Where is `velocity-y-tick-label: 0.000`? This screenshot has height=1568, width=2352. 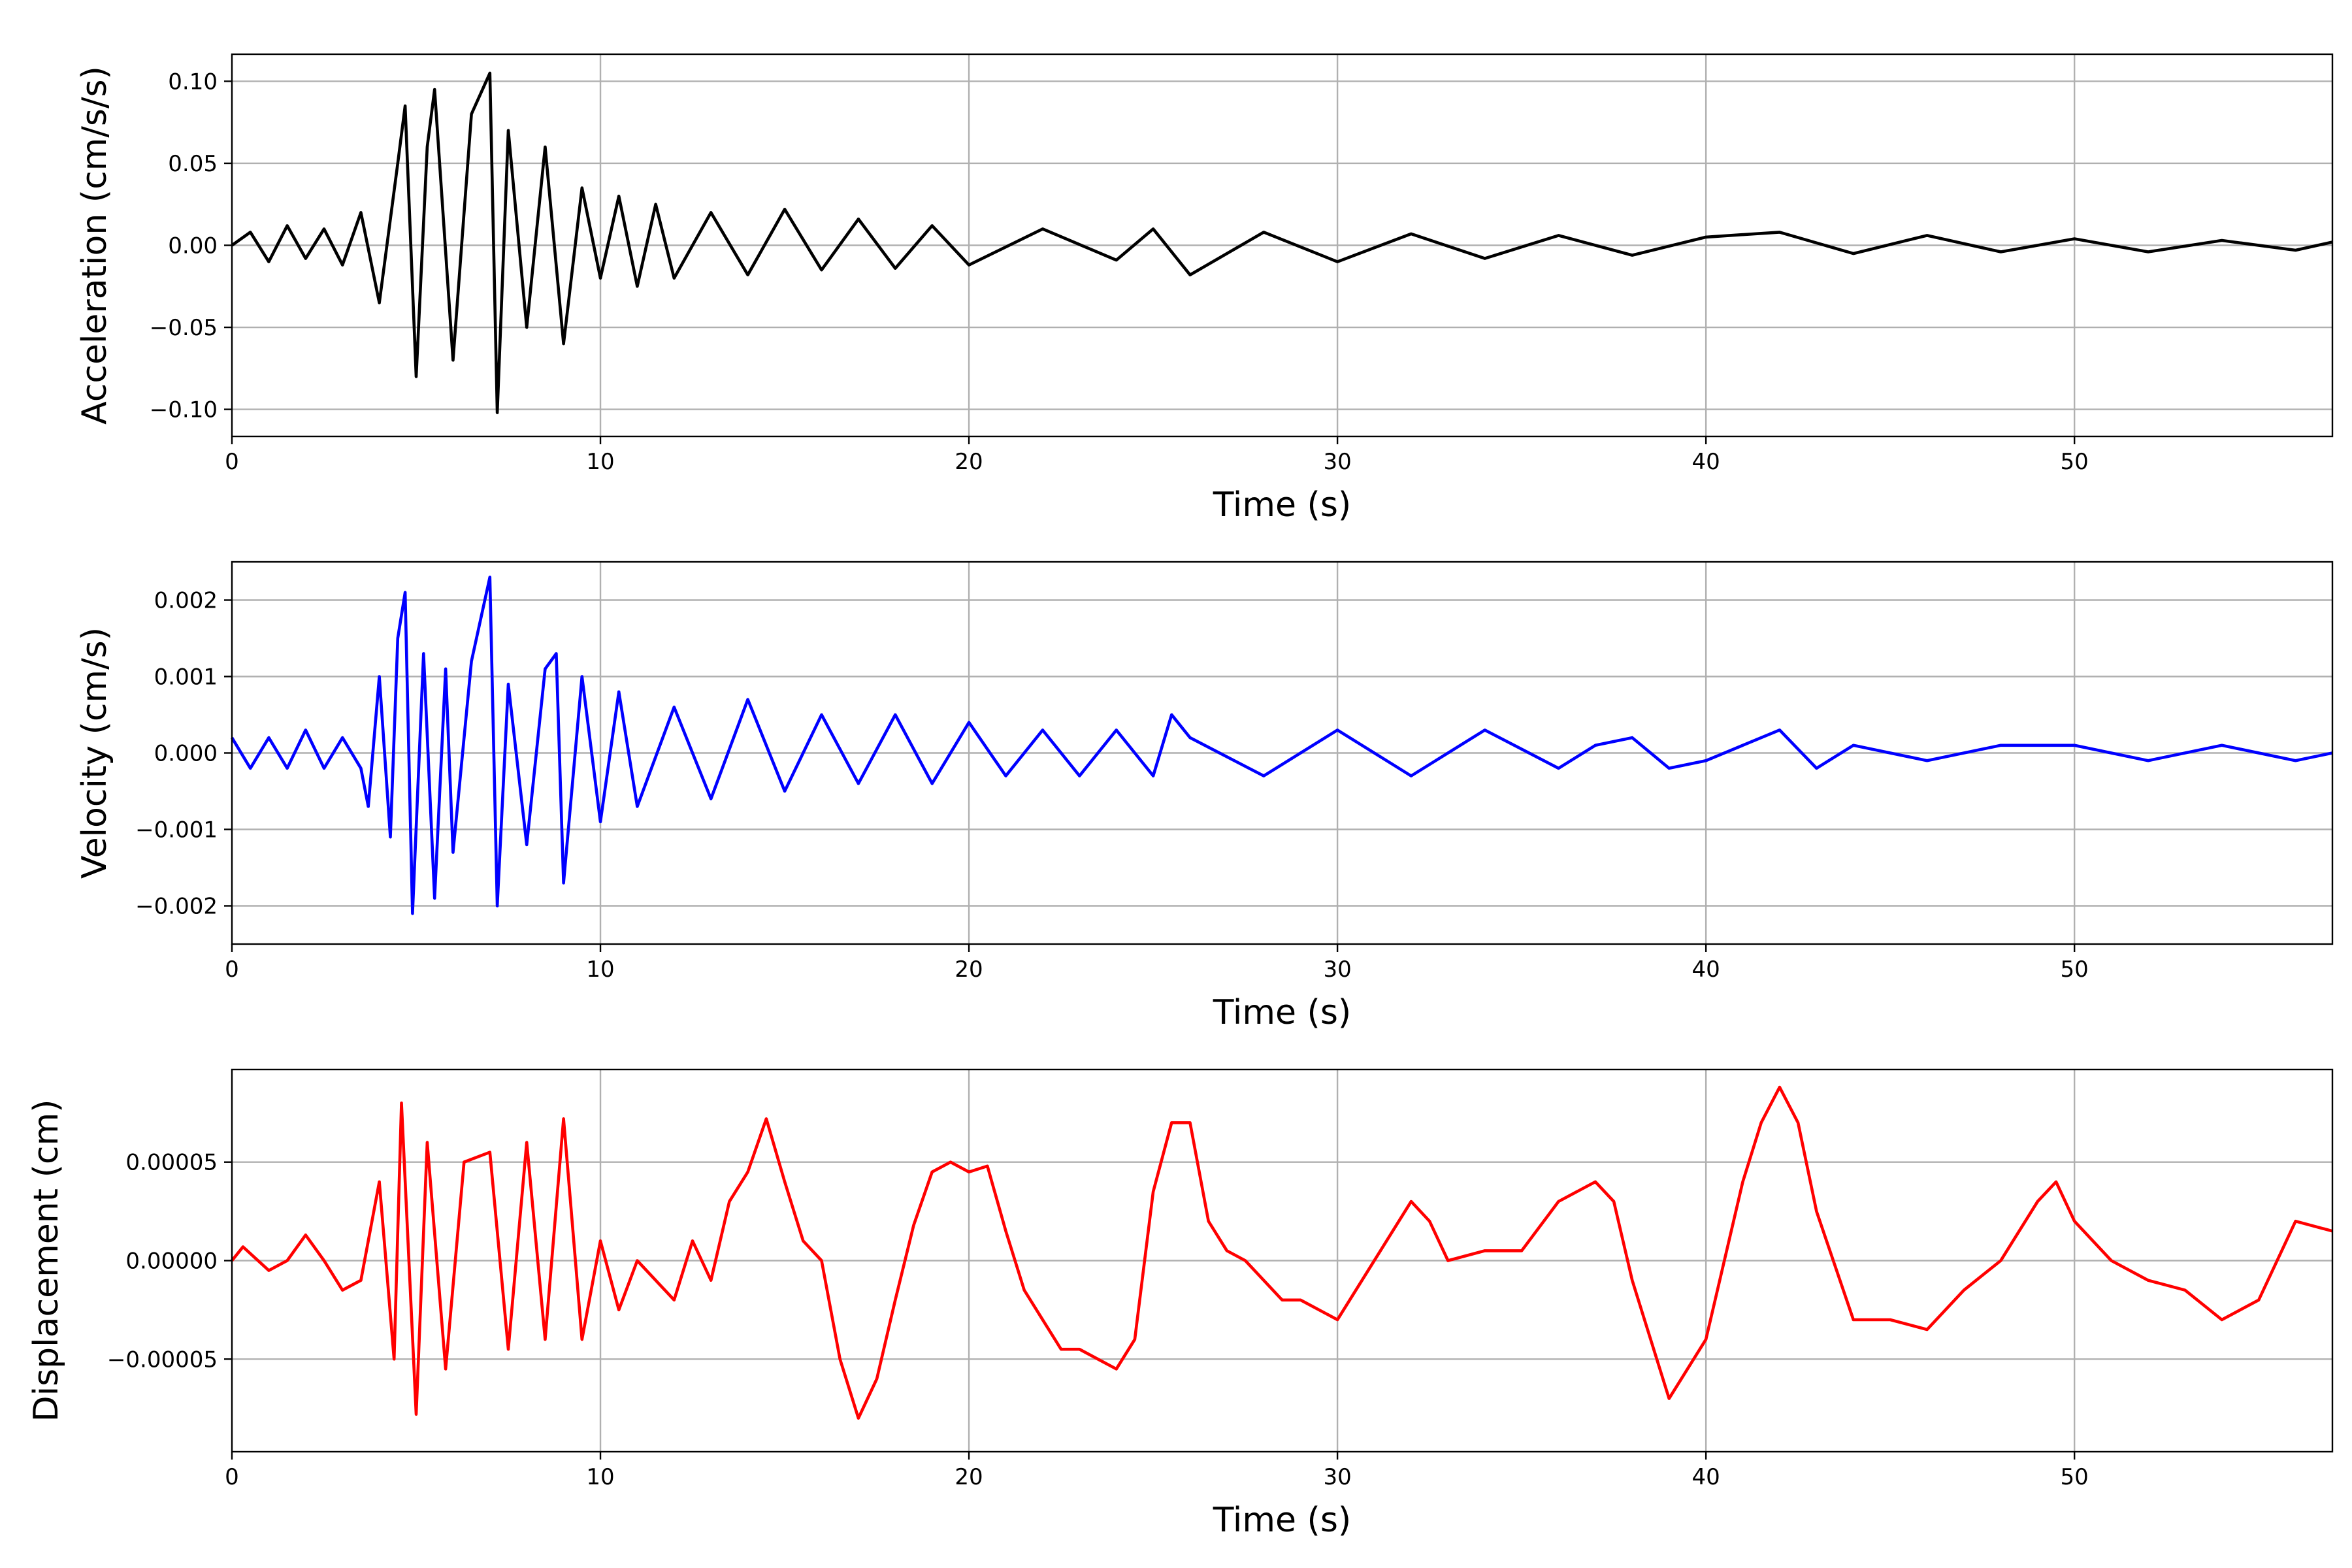 velocity-y-tick-label: 0.000 is located at coordinates (186, 754).